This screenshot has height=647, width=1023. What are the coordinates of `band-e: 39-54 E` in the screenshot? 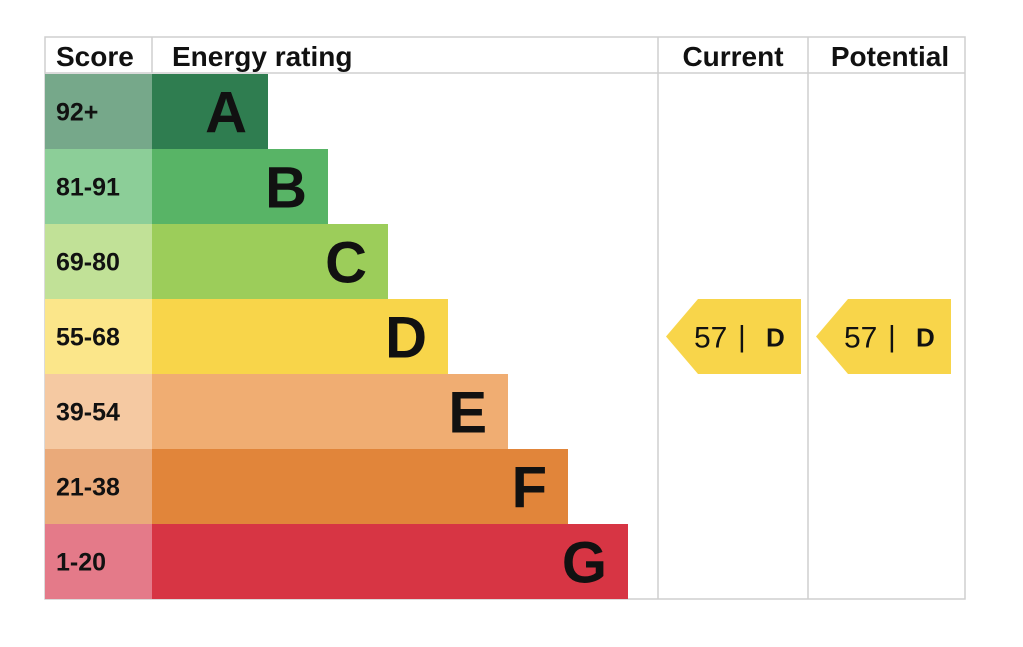 It's located at (276, 411).